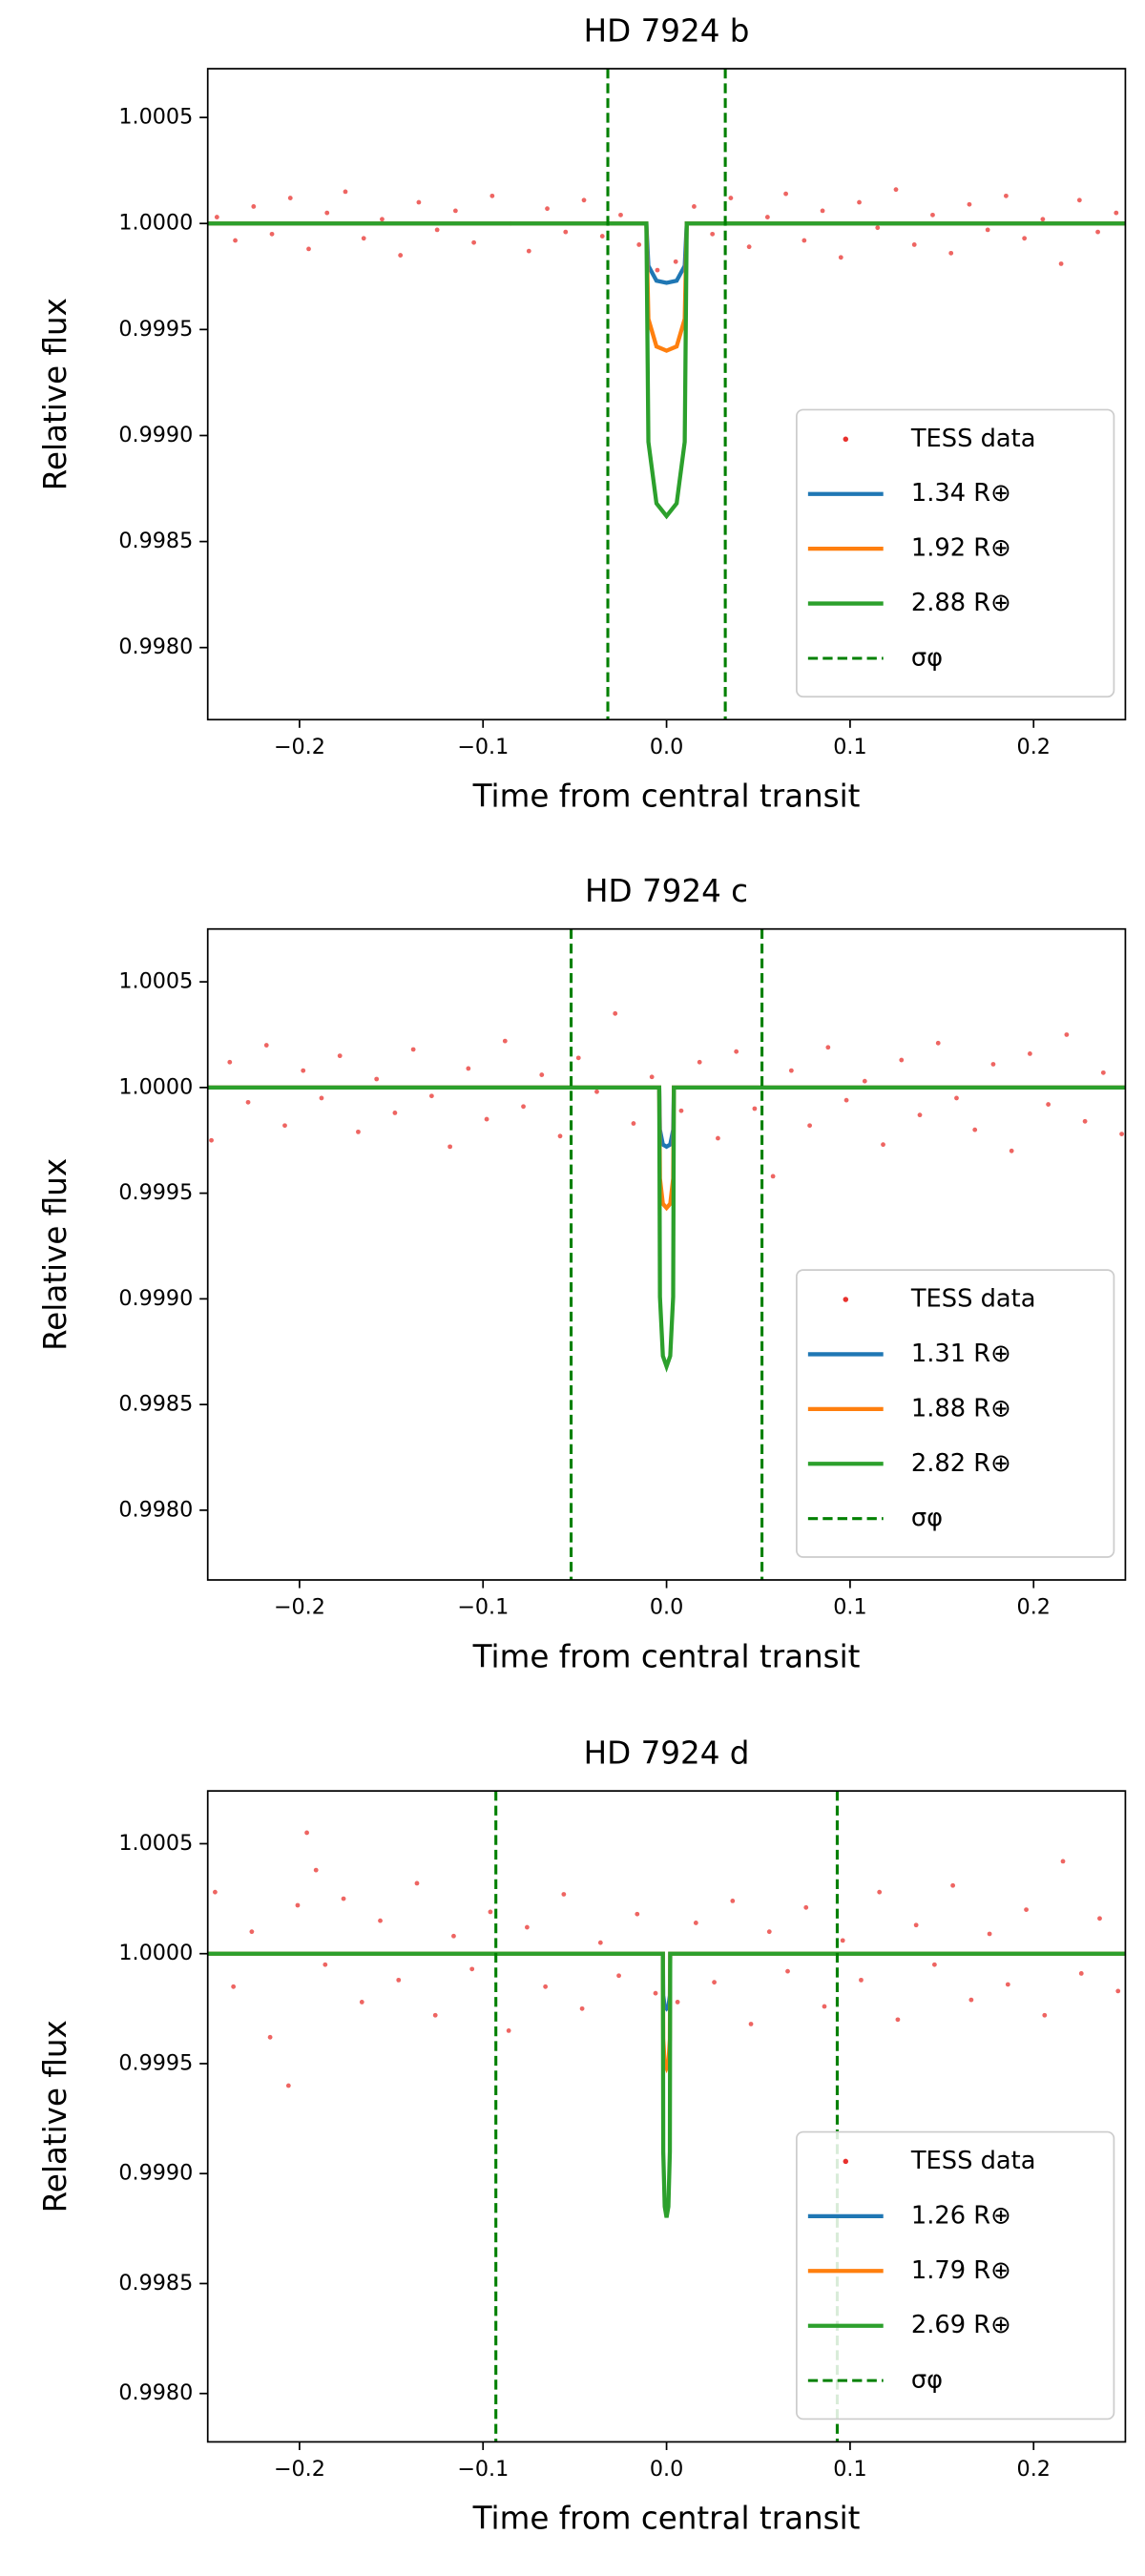 The height and width of the screenshot is (2576, 1145). Describe the element at coordinates (667, 747) in the screenshot. I see `x-tick-label: 0.0` at that location.